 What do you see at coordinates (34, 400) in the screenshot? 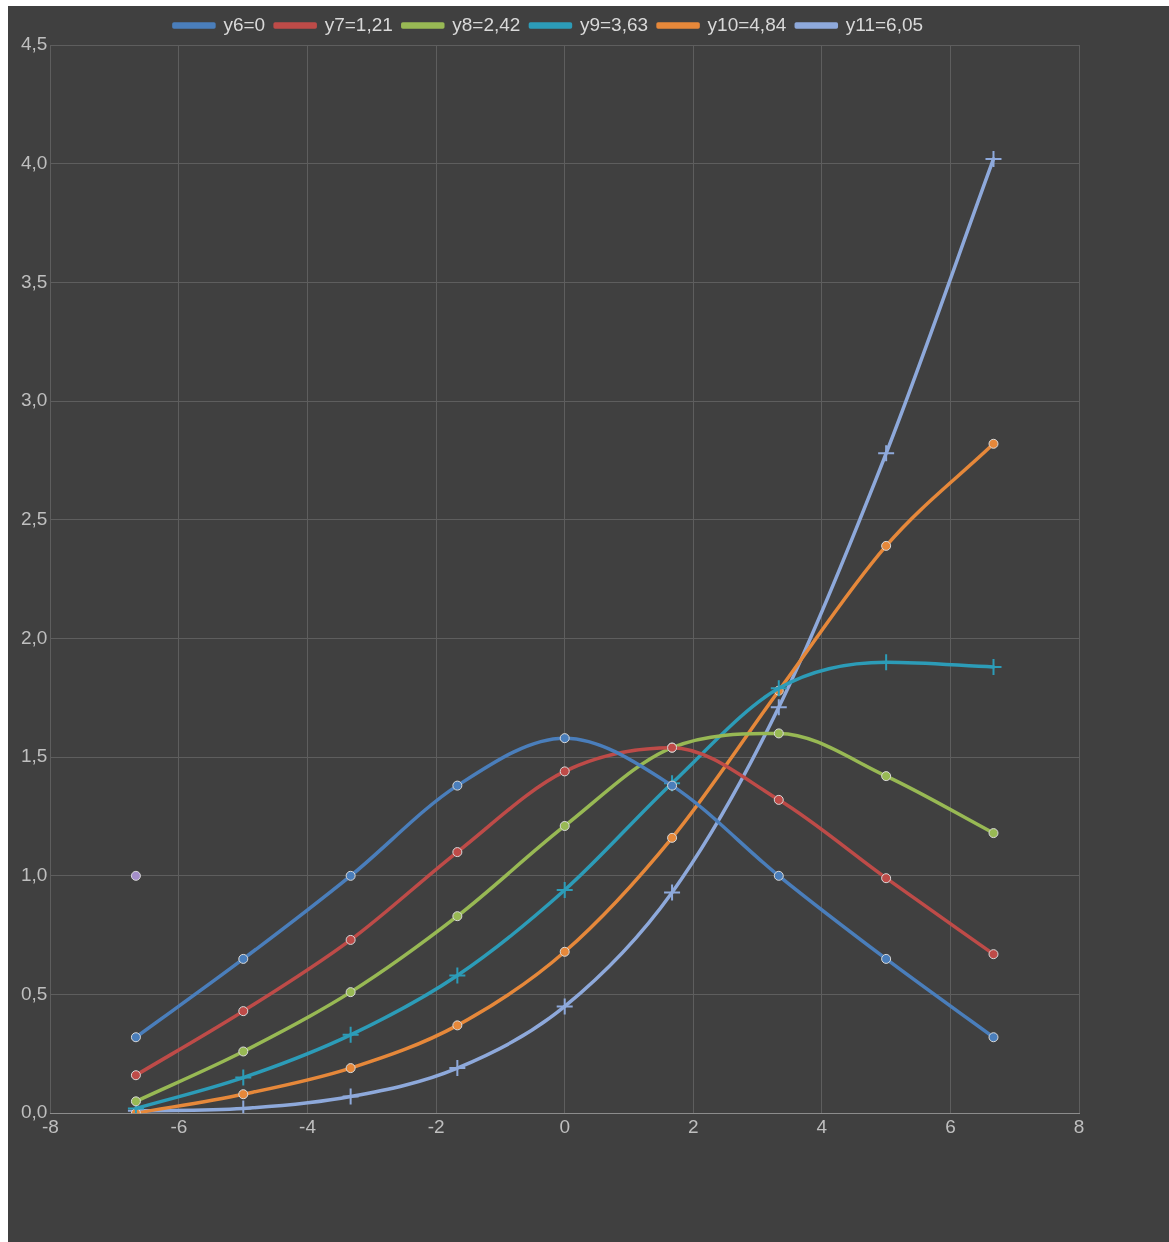
I see `y-tick-label: 3,0` at bounding box center [34, 400].